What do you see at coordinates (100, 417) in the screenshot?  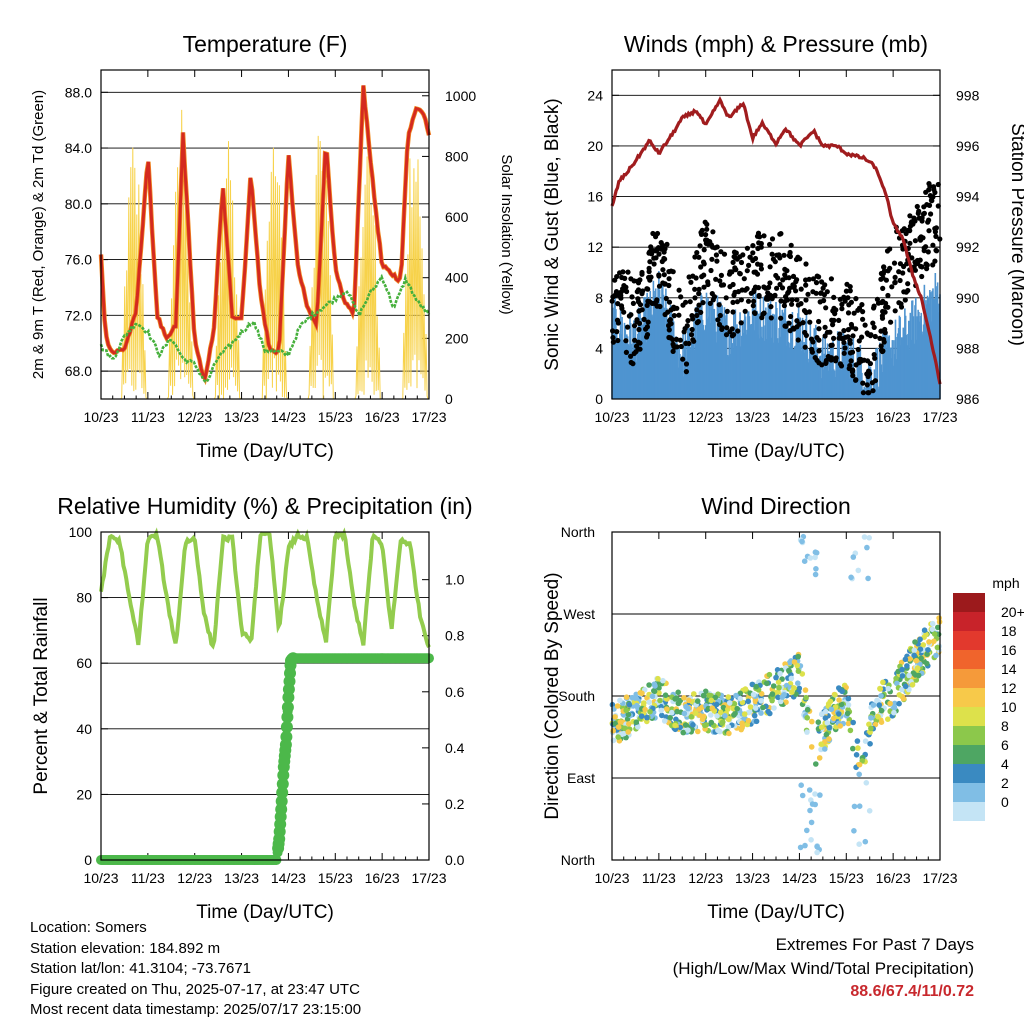 I see `x-tick-label: 10/23` at bounding box center [100, 417].